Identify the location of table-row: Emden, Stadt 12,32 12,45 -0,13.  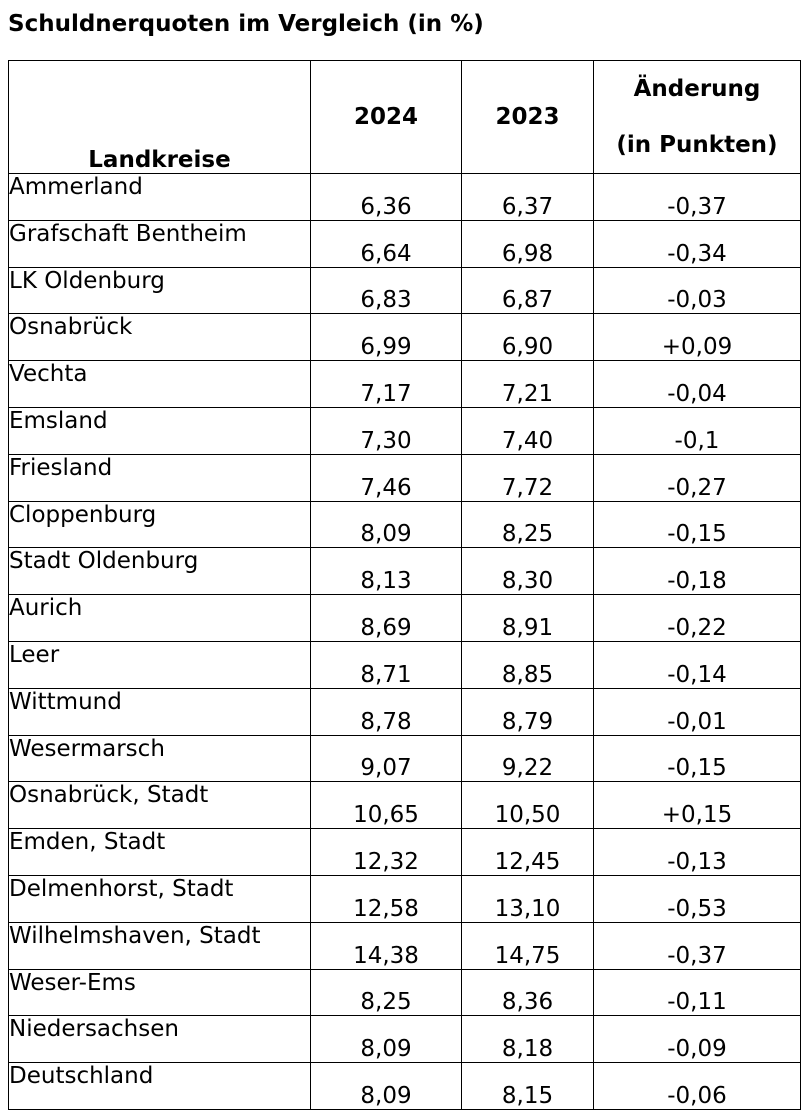
(404, 852).